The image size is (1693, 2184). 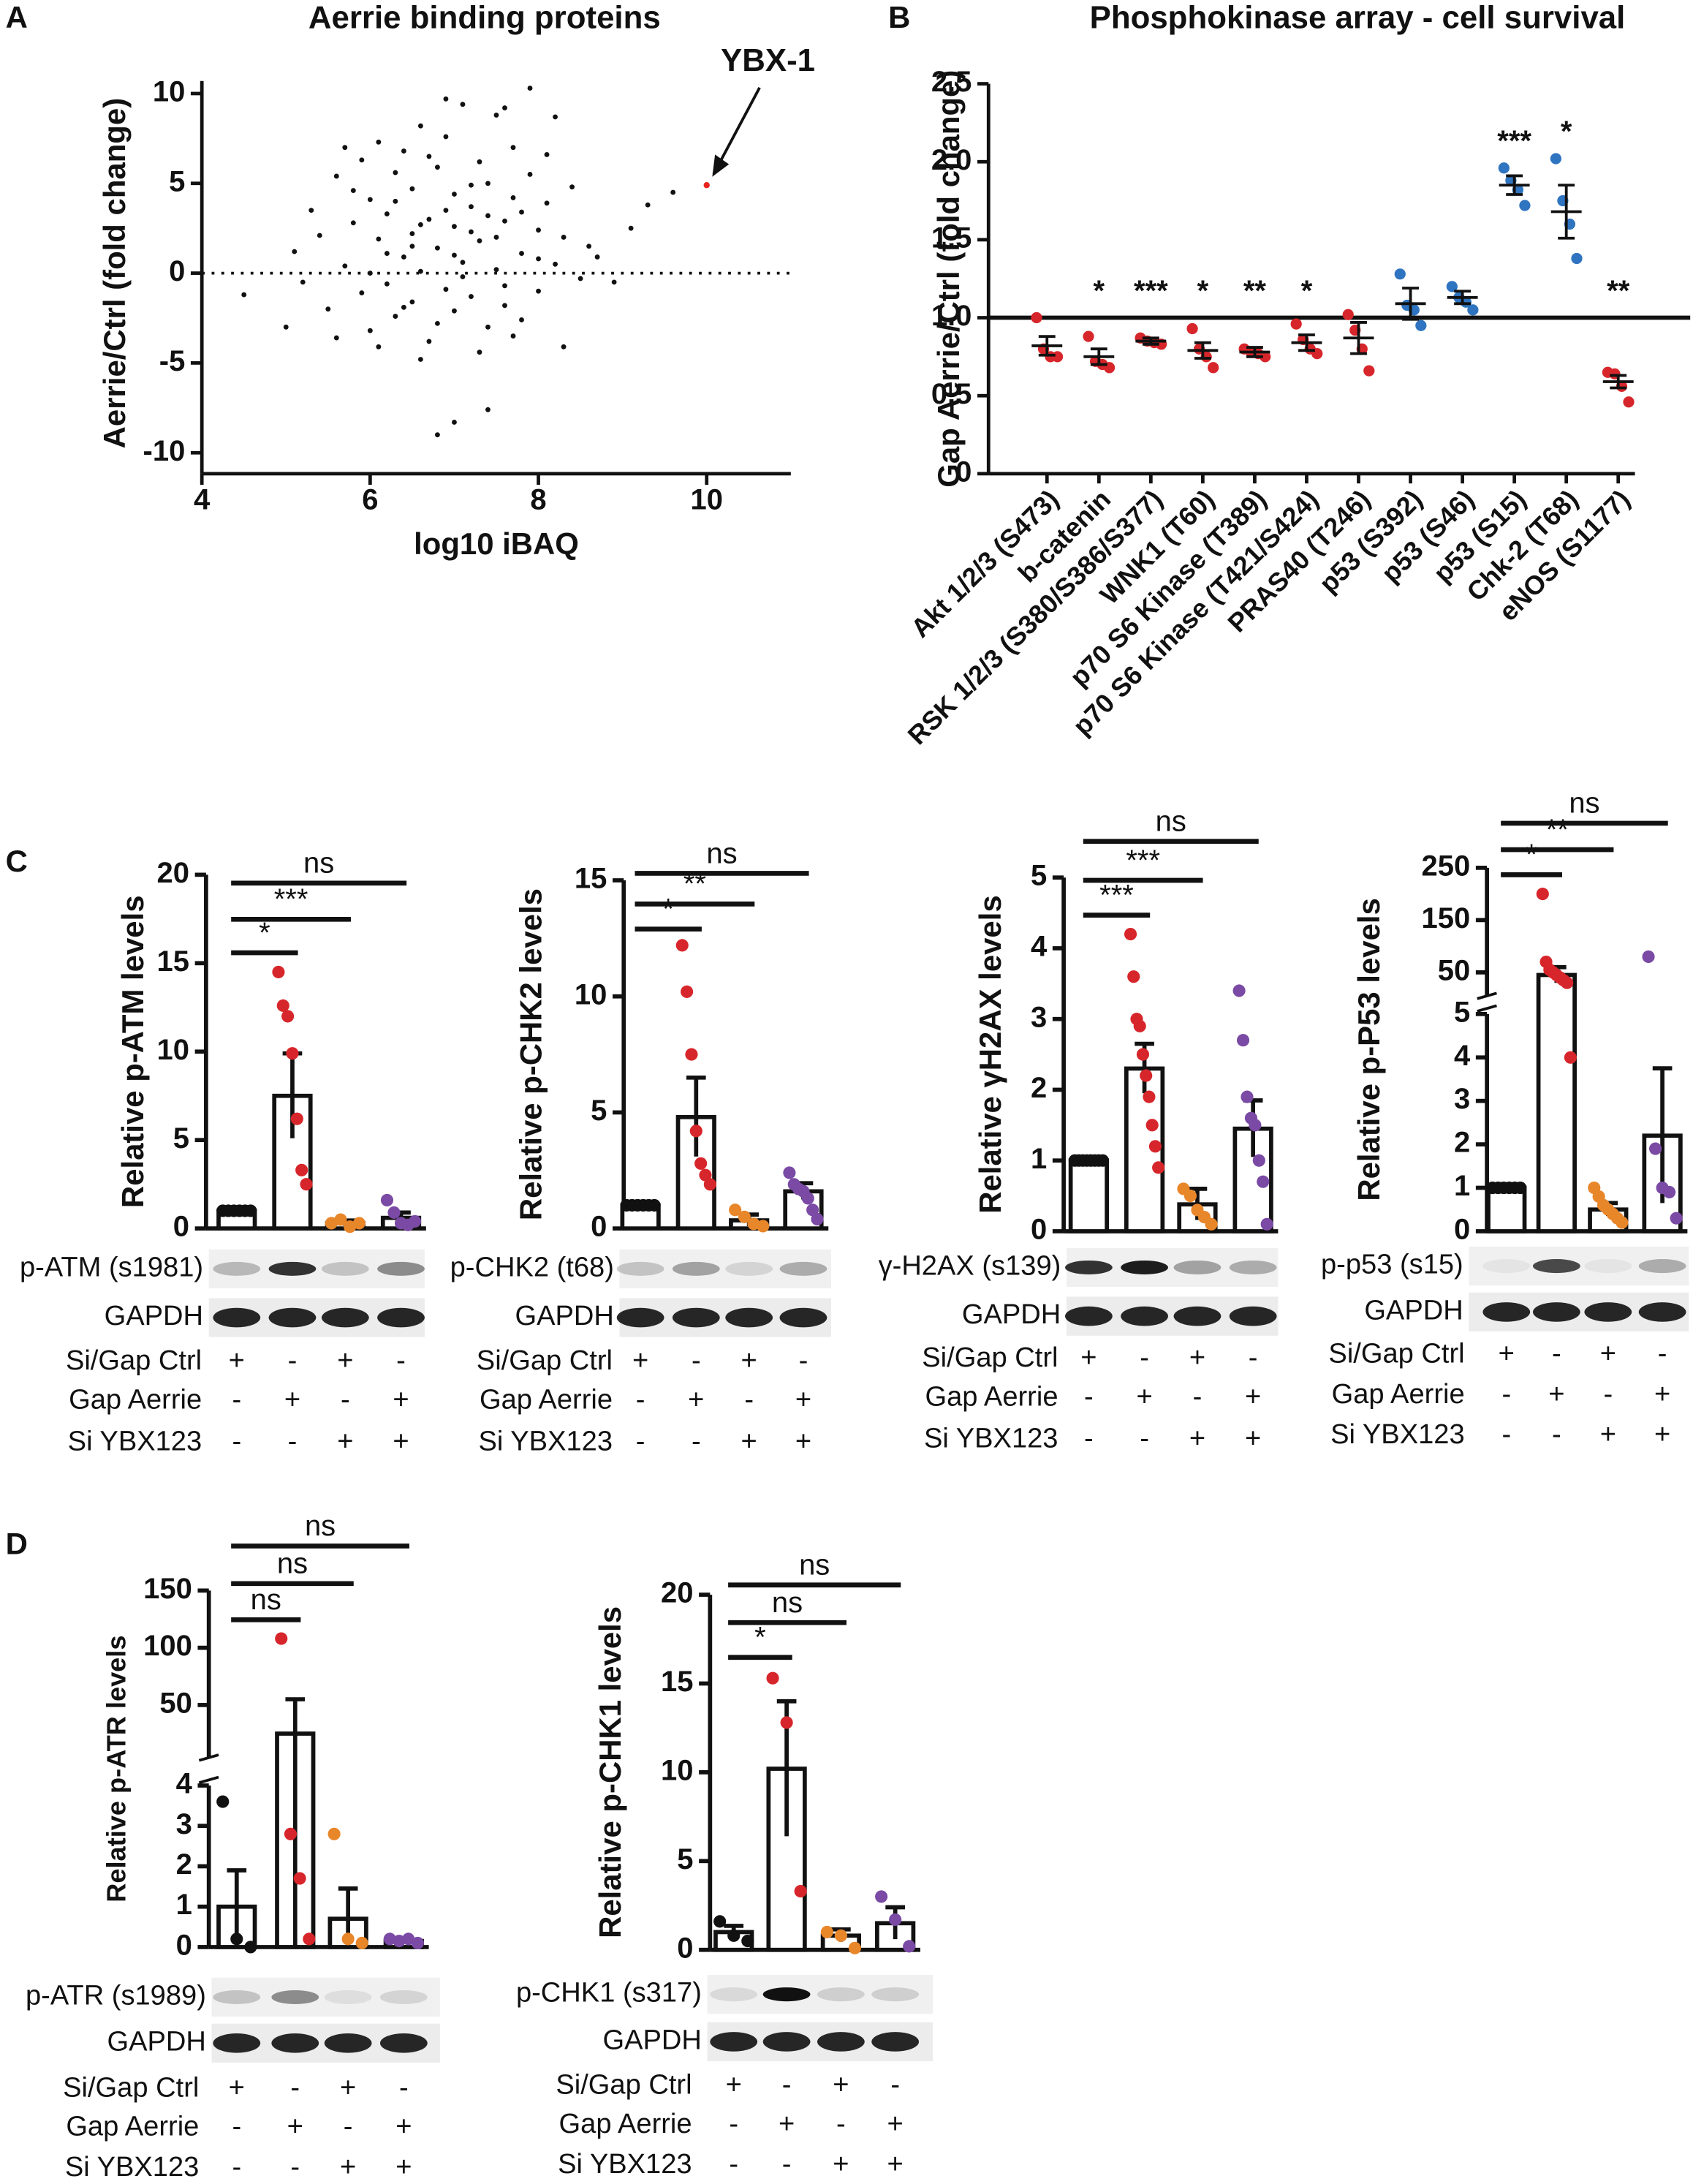 What do you see at coordinates (1558, 830) in the screenshot?
I see `significance-label: **` at bounding box center [1558, 830].